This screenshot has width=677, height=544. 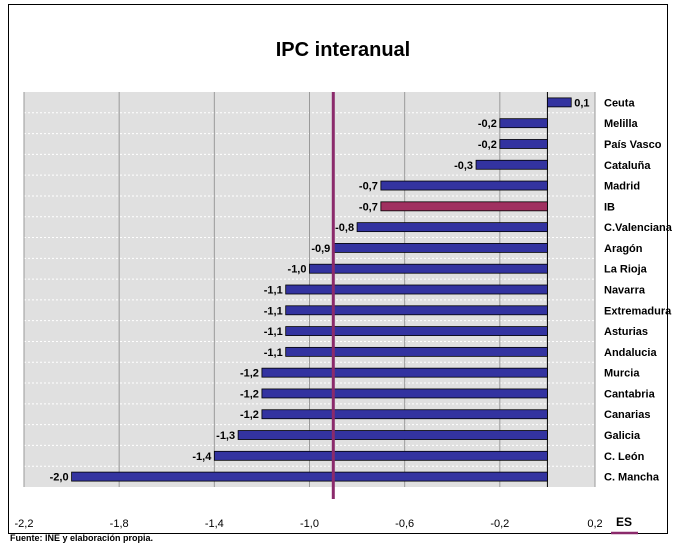 What do you see at coordinates (627, 166) in the screenshot?
I see `category-label: Cataluña` at bounding box center [627, 166].